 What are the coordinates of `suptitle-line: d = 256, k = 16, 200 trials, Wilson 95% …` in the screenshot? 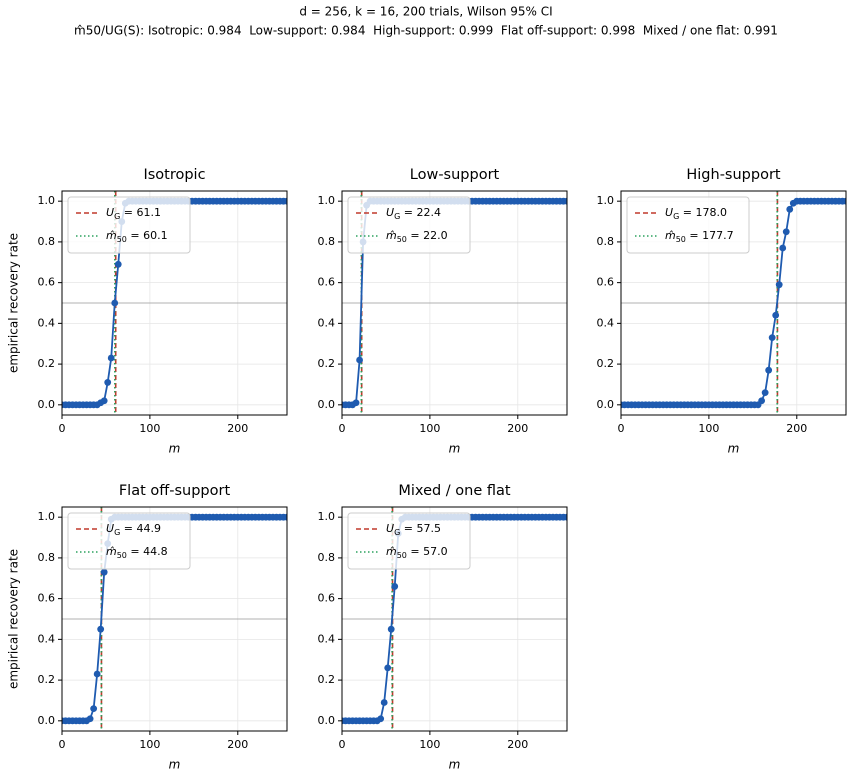 It's located at (425, 12).